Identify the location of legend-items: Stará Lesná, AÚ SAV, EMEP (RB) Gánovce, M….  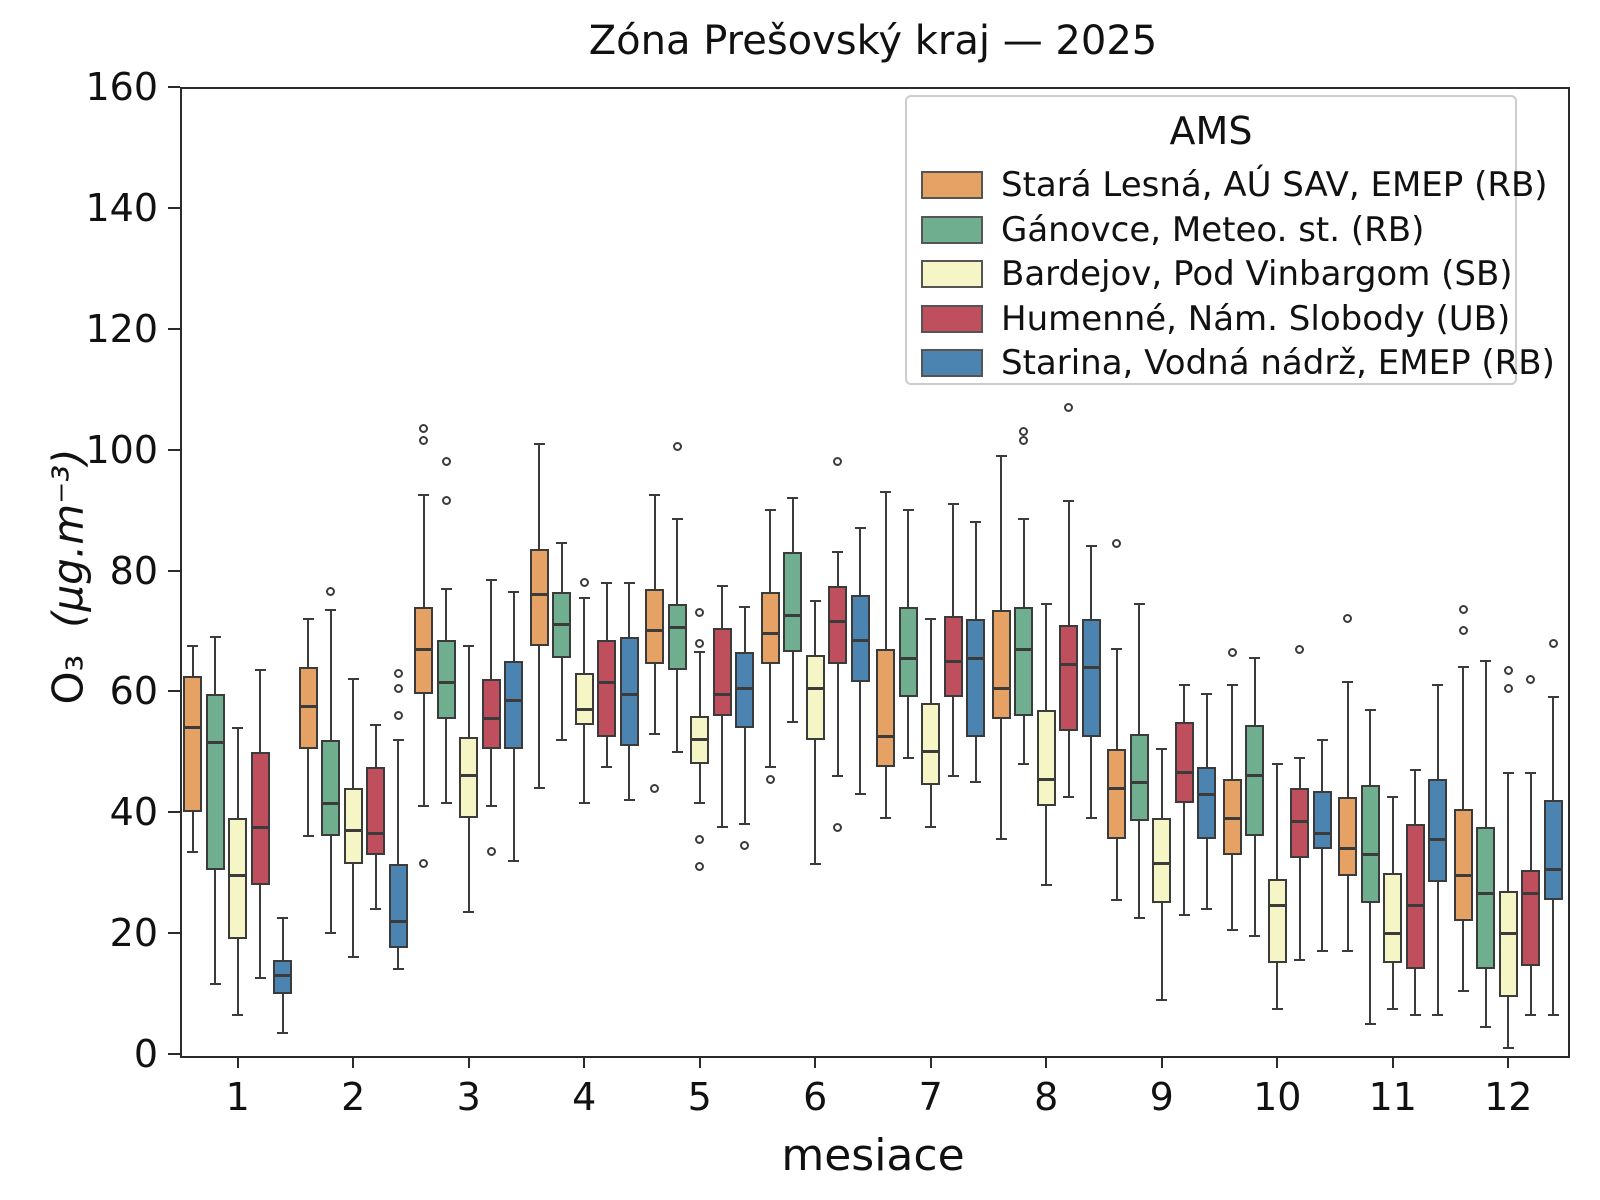
(1238, 274).